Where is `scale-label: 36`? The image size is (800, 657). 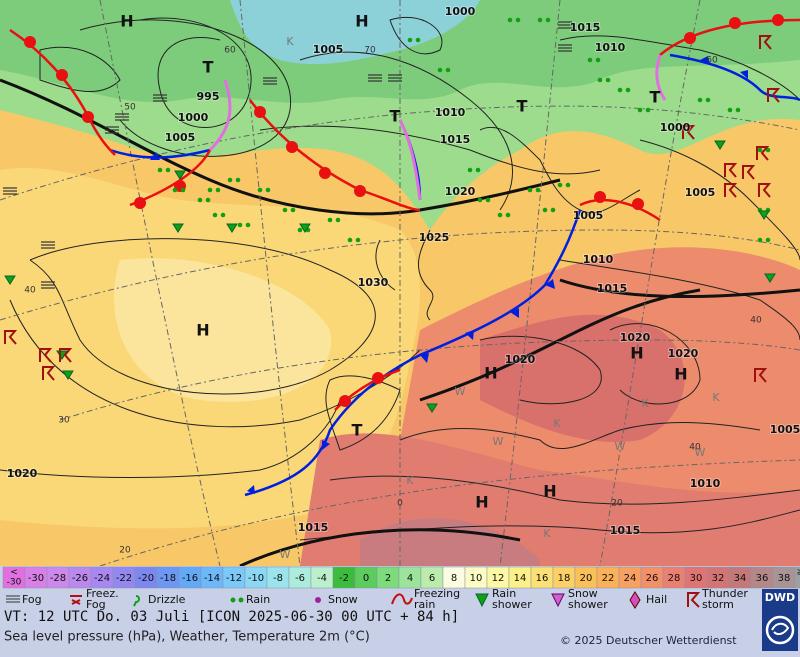 scale-label: 36 is located at coordinates (762, 578).